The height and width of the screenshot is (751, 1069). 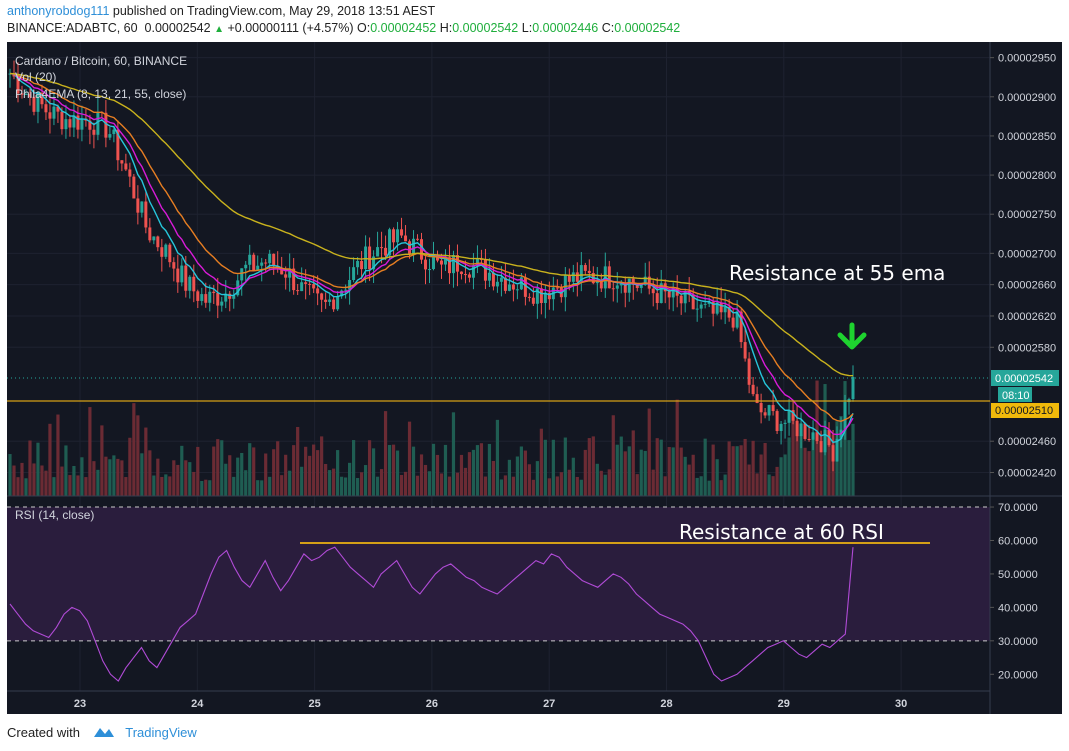 I want to click on rsi-tick-label: 20.0000, so click(x=1018, y=675).